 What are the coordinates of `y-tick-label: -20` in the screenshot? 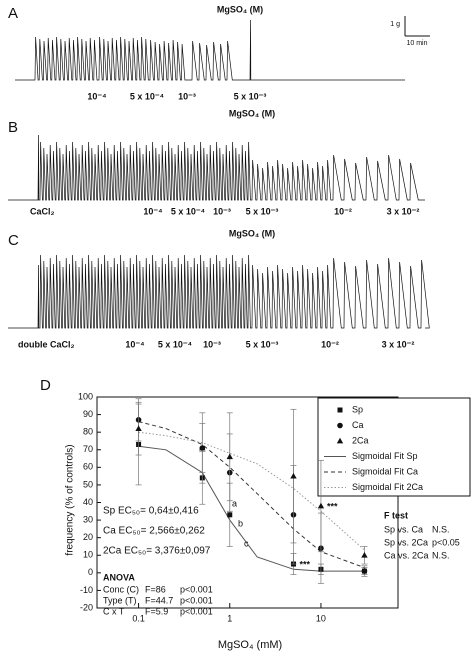 It's located at (86, 607).